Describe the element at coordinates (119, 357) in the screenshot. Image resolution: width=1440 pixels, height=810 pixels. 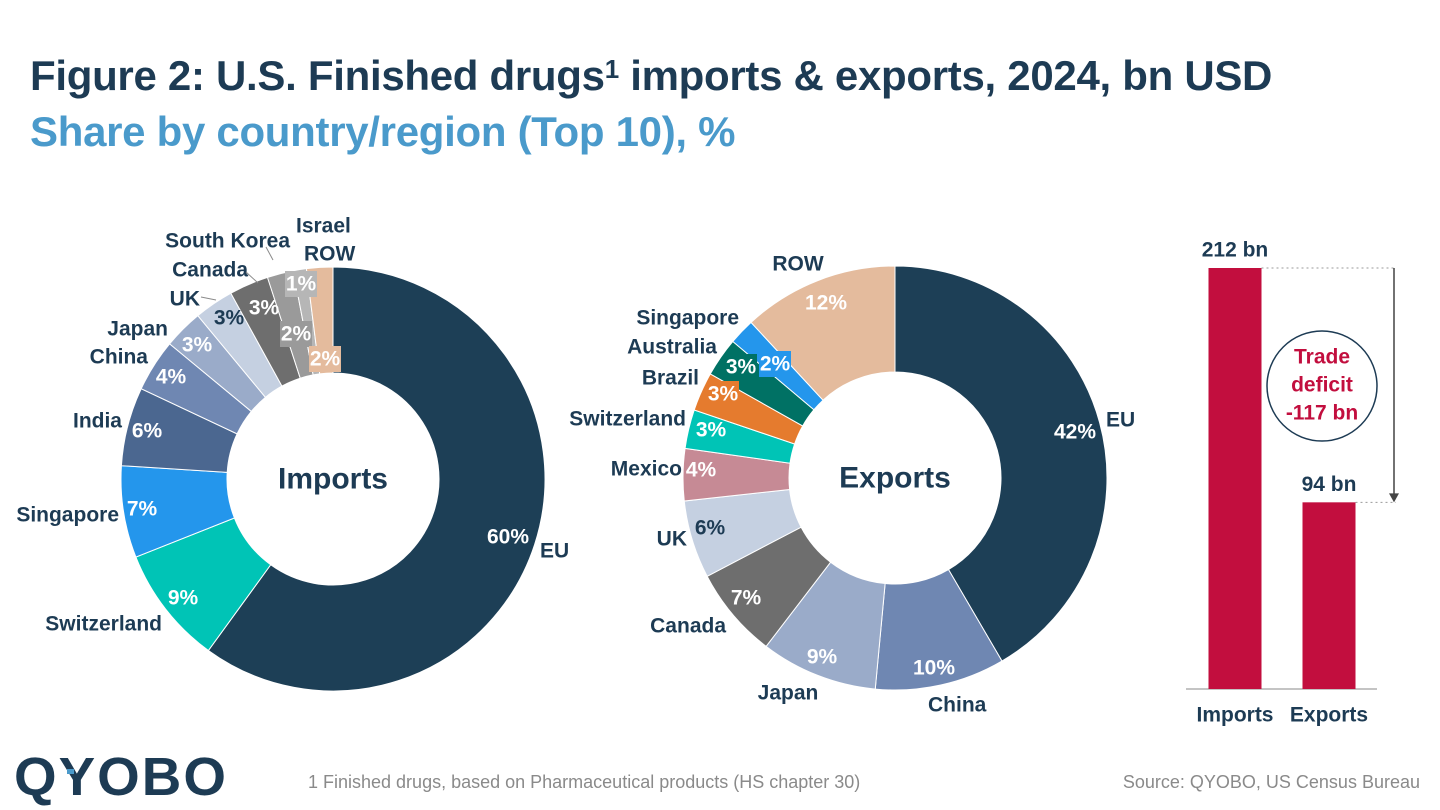
I see `imports-label-china: China` at that location.